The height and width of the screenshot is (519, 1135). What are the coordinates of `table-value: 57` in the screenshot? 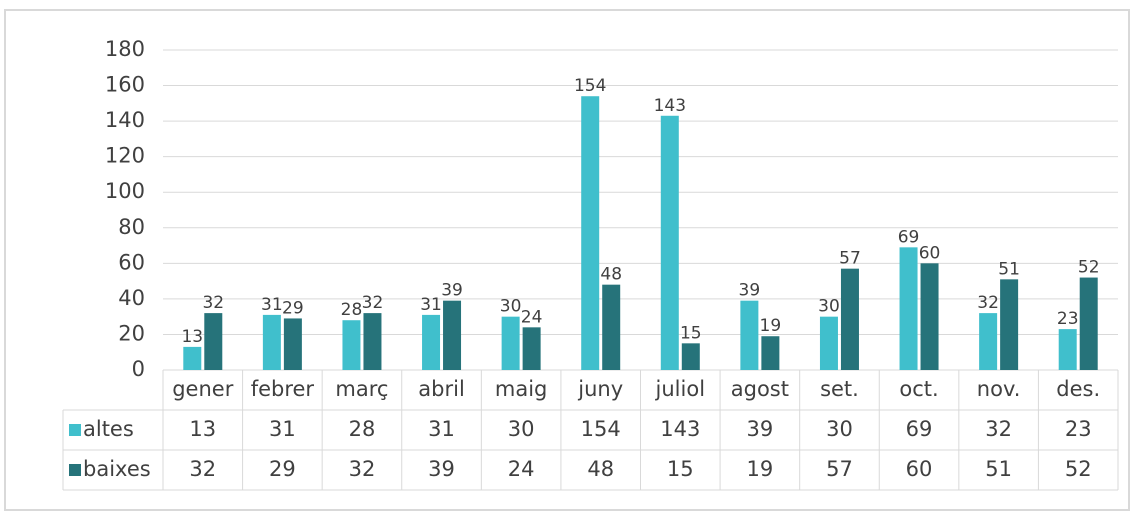 It's located at (839, 469).